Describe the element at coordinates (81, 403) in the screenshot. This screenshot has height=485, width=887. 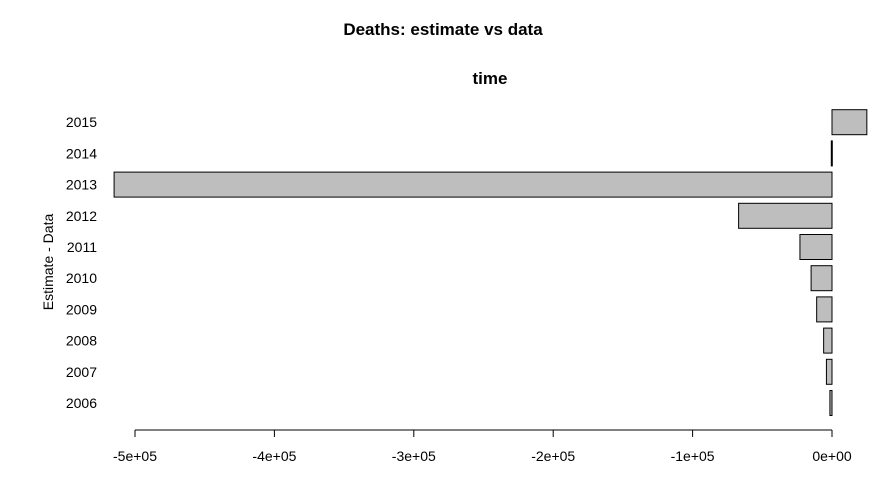
I see `y-tick-label: 2006` at that location.